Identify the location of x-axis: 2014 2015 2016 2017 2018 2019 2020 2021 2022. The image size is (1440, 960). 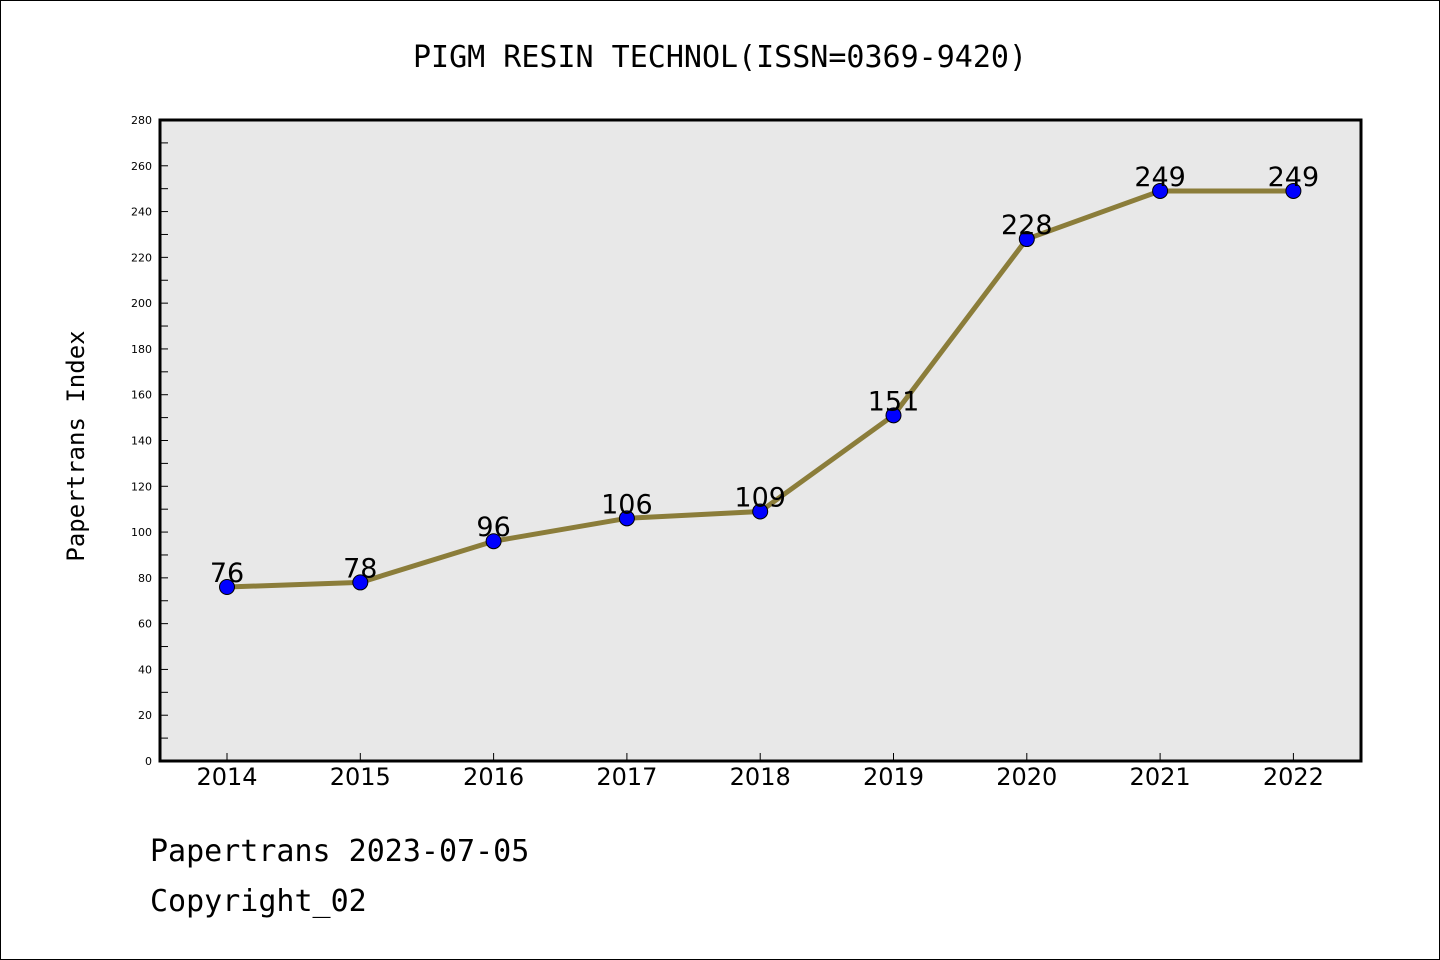
(760, 772).